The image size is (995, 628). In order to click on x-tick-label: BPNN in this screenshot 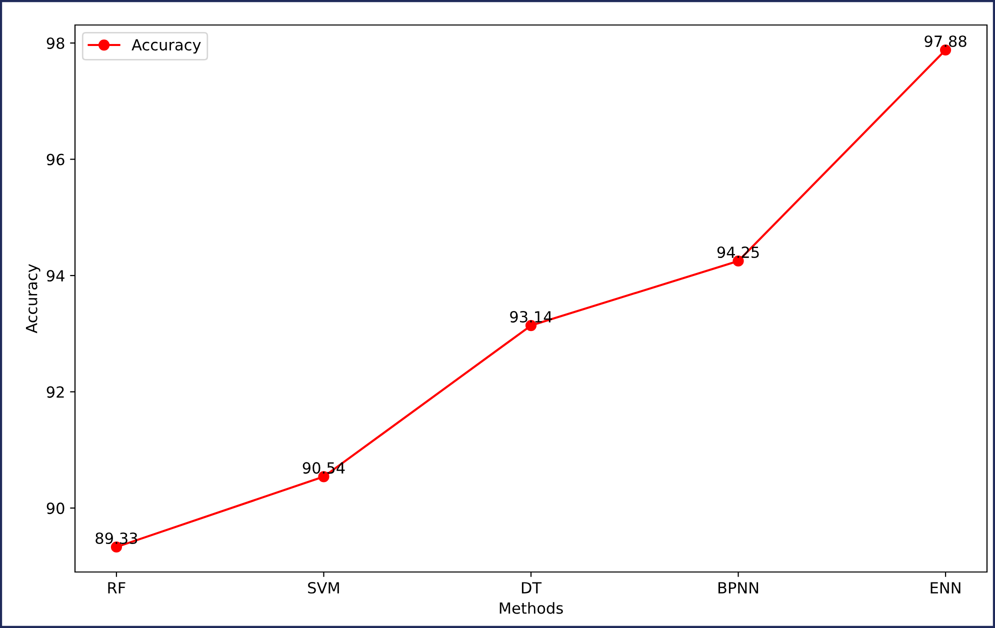, I will do `click(738, 588)`.